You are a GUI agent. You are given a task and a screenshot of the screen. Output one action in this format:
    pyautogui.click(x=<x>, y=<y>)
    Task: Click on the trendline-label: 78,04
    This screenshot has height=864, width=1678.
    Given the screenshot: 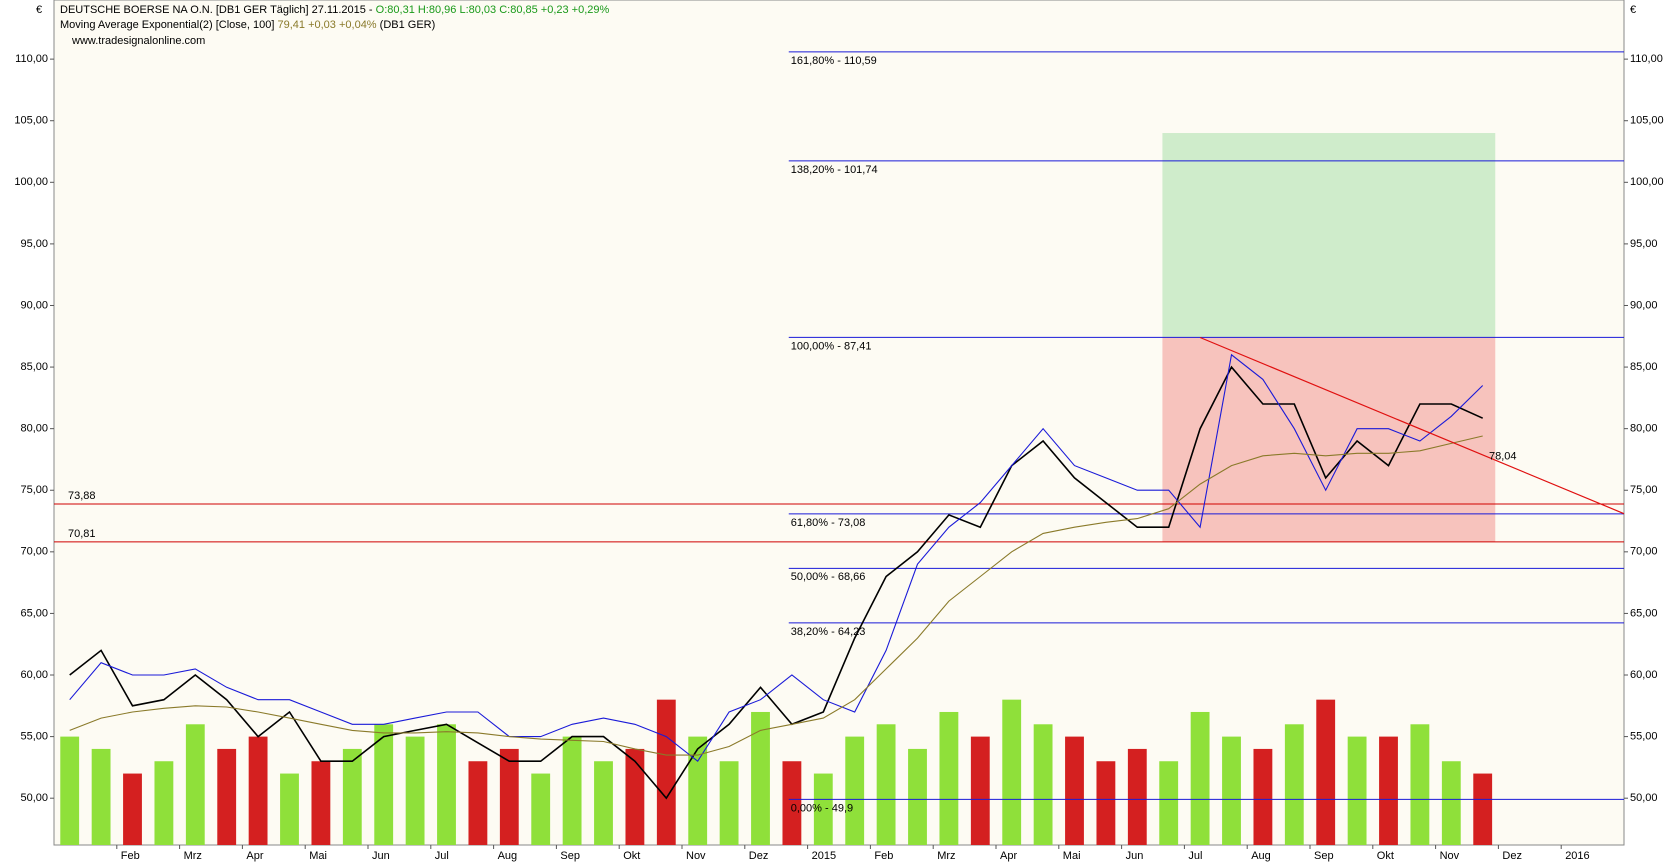 What is the action you would take?
    pyautogui.click(x=1503, y=457)
    